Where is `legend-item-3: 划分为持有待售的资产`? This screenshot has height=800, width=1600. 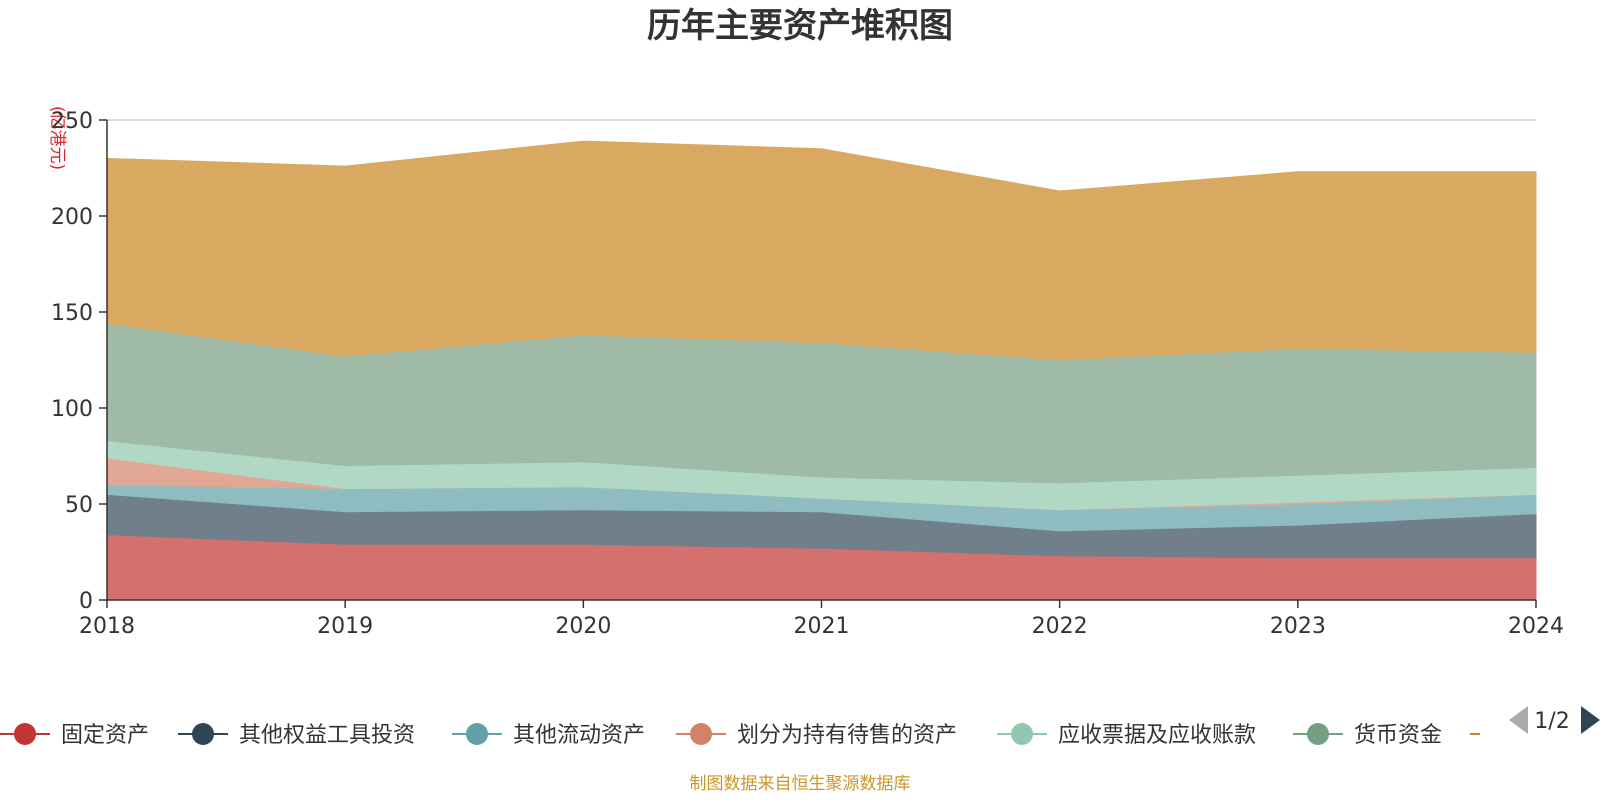 legend-item-3: 划分为持有待售的资产 is located at coordinates (816, 735).